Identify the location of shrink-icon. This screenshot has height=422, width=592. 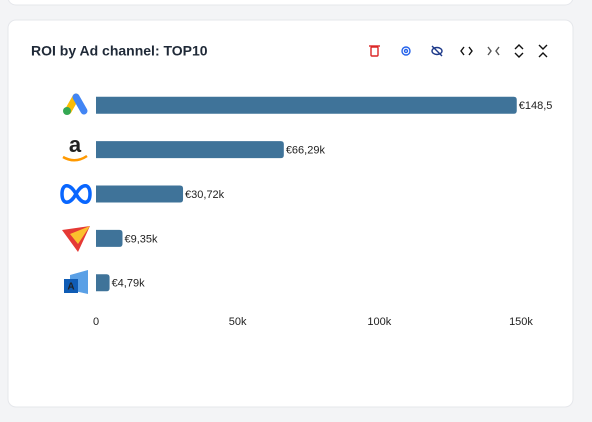
(493, 51).